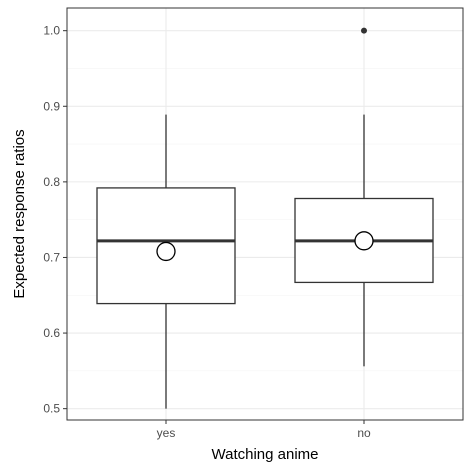 Image resolution: width=467 pixels, height=467 pixels. I want to click on x-tick-label-no: no, so click(364, 433).